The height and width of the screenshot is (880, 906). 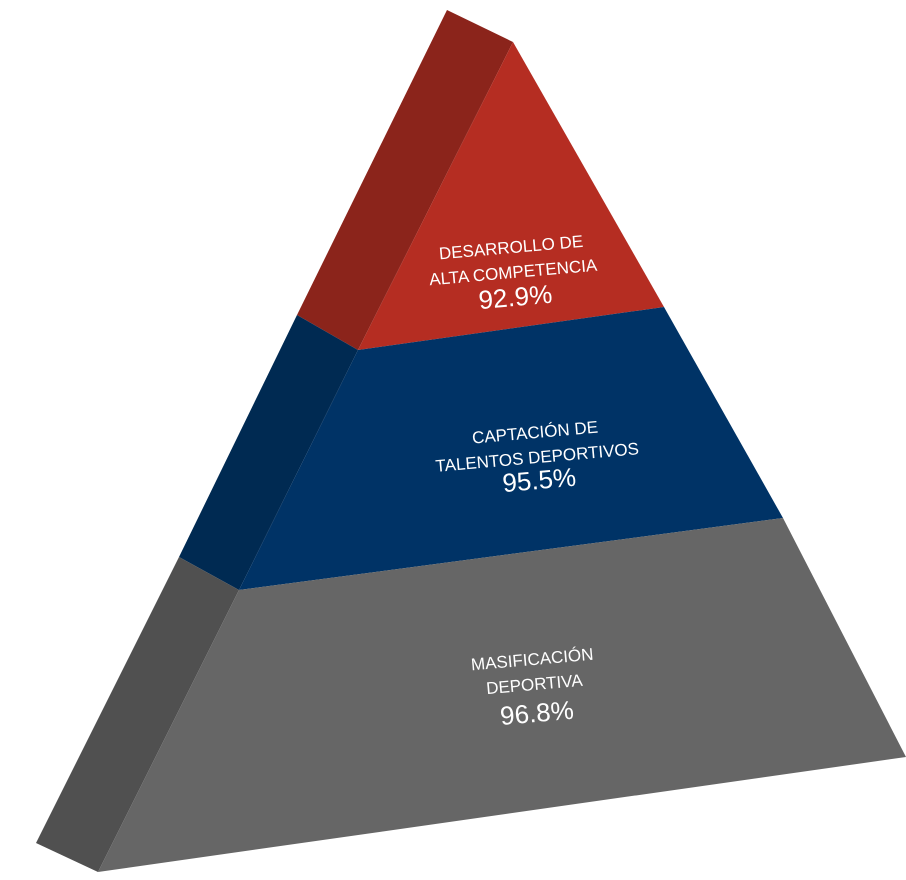 What do you see at coordinates (537, 713) in the screenshot?
I see `level-bottom-value: 96.8%` at bounding box center [537, 713].